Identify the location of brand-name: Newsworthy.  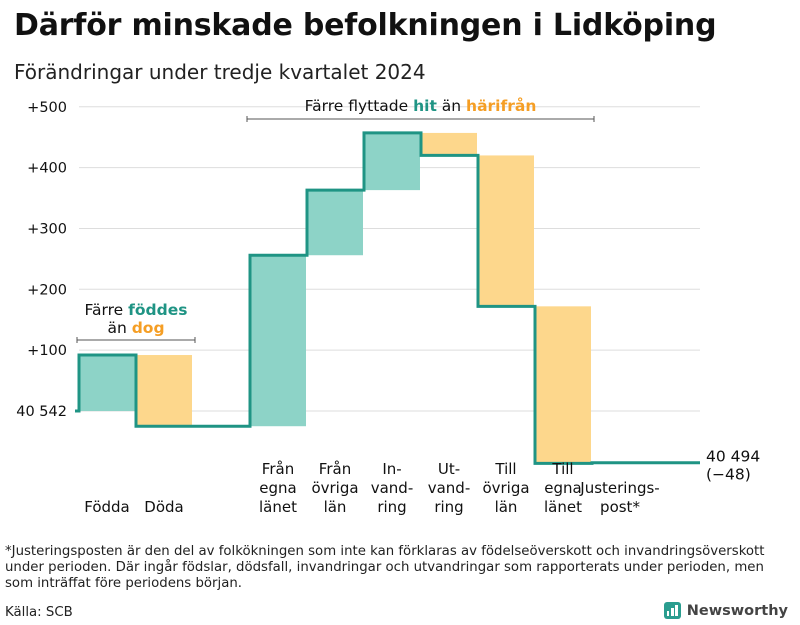
(737, 610).